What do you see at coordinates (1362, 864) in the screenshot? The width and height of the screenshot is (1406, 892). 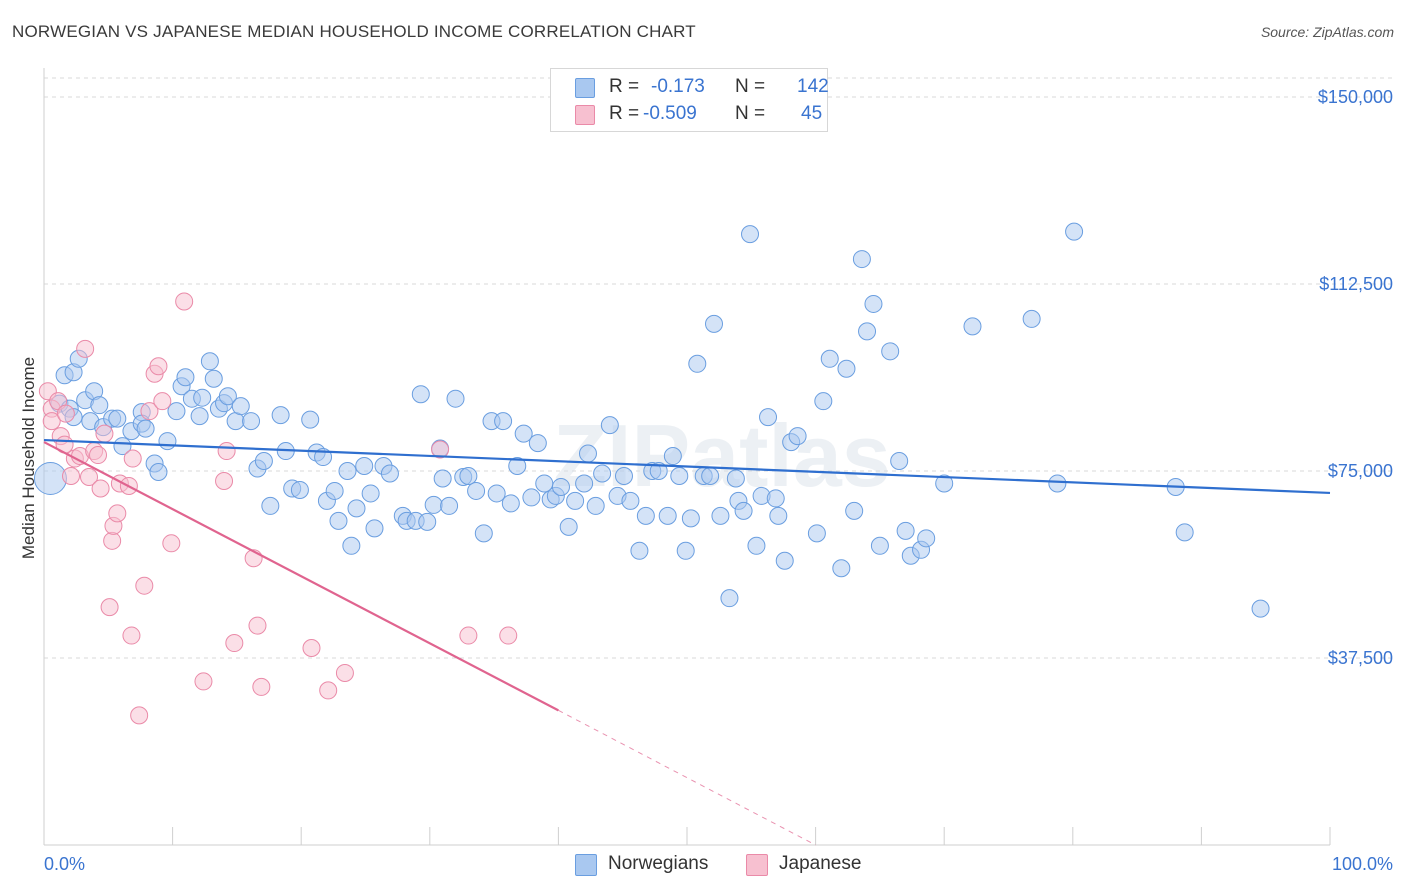 I see `x-tick-label: 100.0%` at bounding box center [1362, 864].